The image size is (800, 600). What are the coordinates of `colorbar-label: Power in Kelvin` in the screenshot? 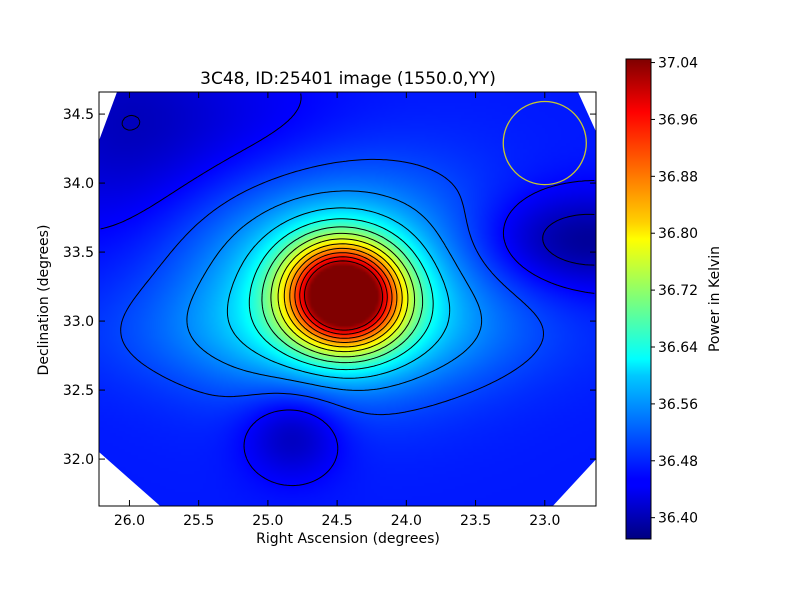 It's located at (715, 299).